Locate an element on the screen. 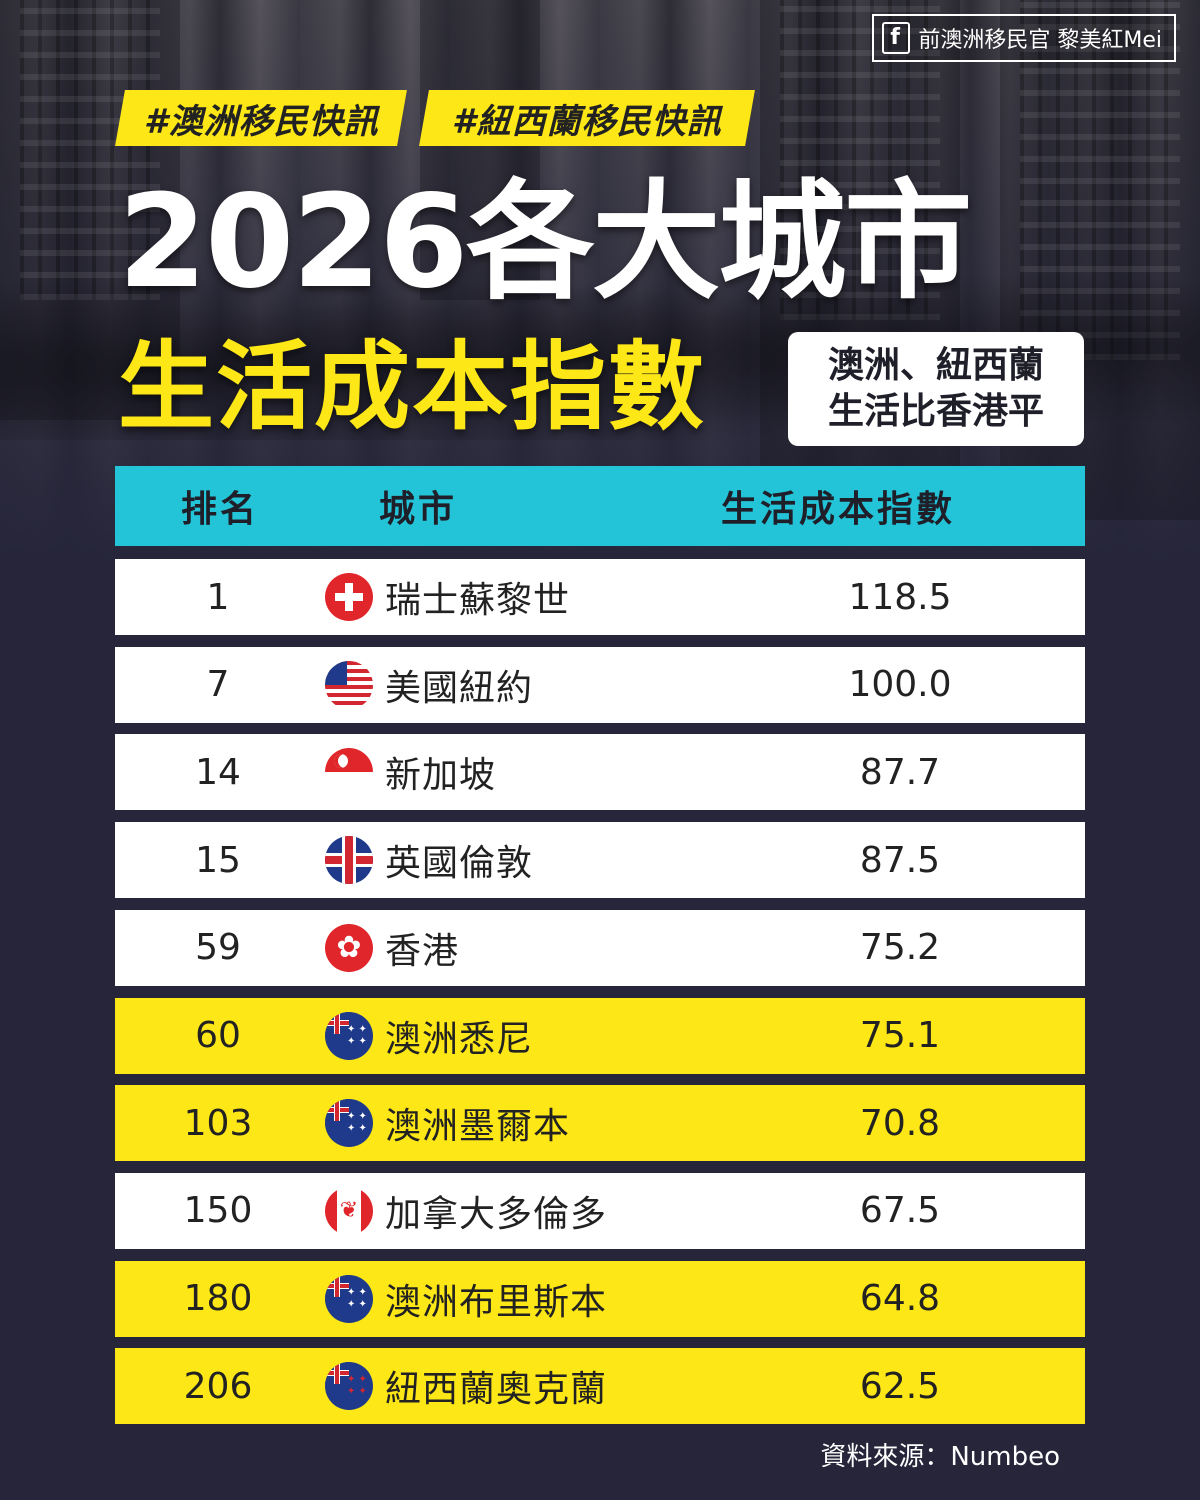  switzerland-flag-icon is located at coordinates (349, 597).